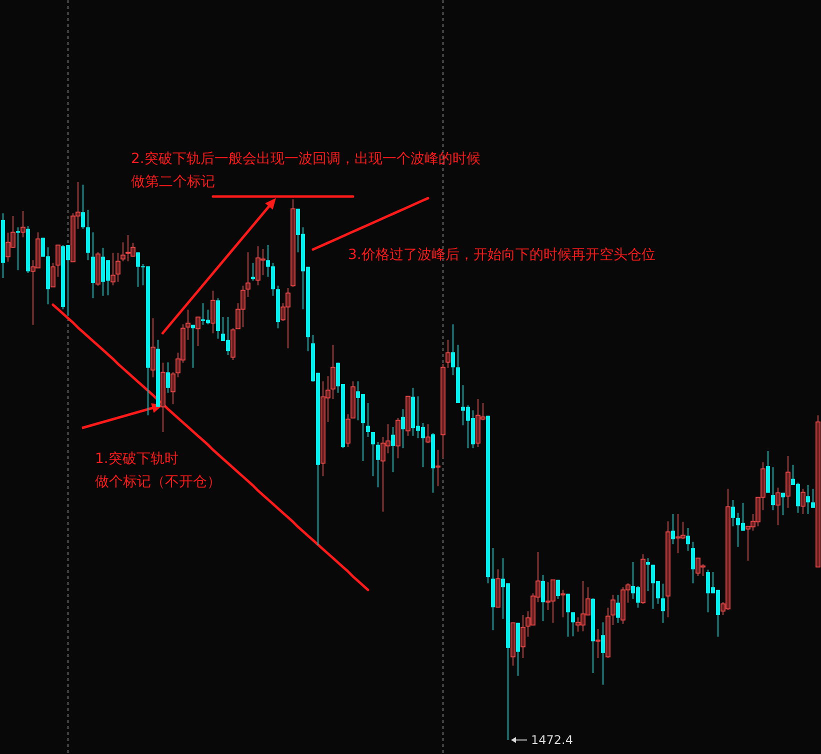 This screenshot has width=821, height=754. Describe the element at coordinates (173, 182) in the screenshot. I see `annotation: 做第二个标记` at that location.